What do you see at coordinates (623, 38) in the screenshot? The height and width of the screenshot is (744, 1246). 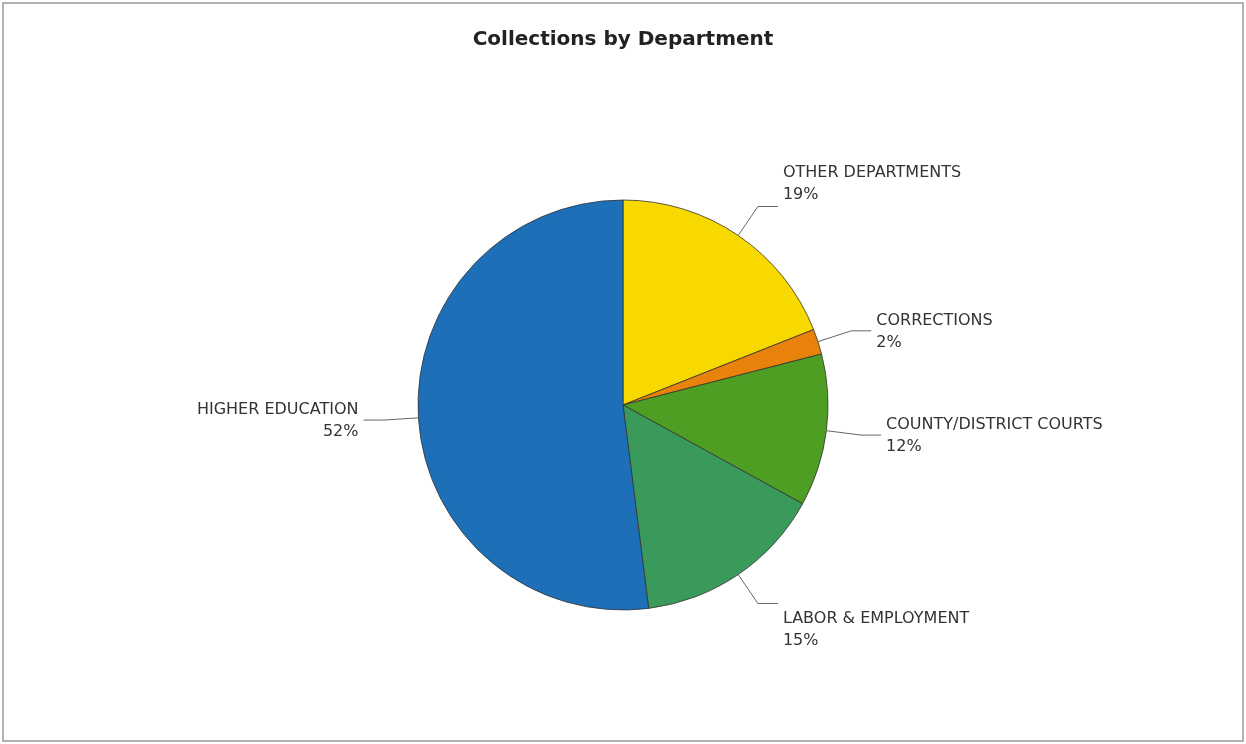 I see `chart-title: Collections by Department` at bounding box center [623, 38].